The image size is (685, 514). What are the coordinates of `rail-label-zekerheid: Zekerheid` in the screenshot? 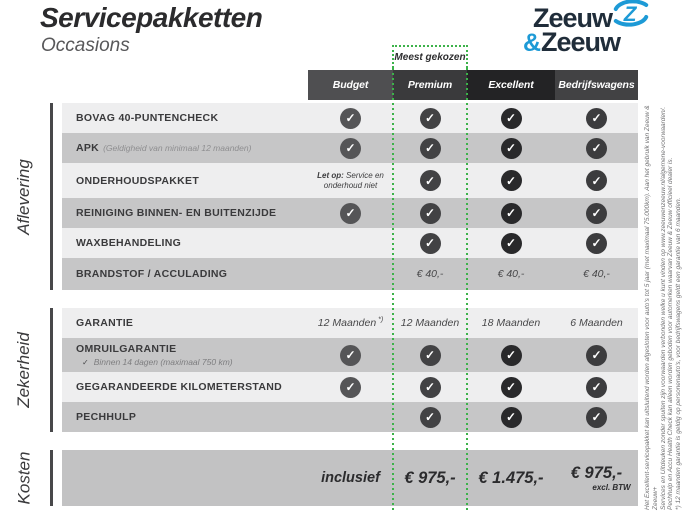 It's located at (24, 370).